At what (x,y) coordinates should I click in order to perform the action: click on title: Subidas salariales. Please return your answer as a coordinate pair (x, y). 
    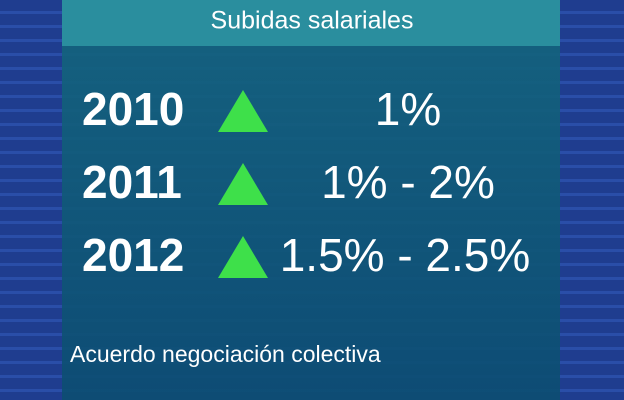
    Looking at the image, I should click on (312, 21).